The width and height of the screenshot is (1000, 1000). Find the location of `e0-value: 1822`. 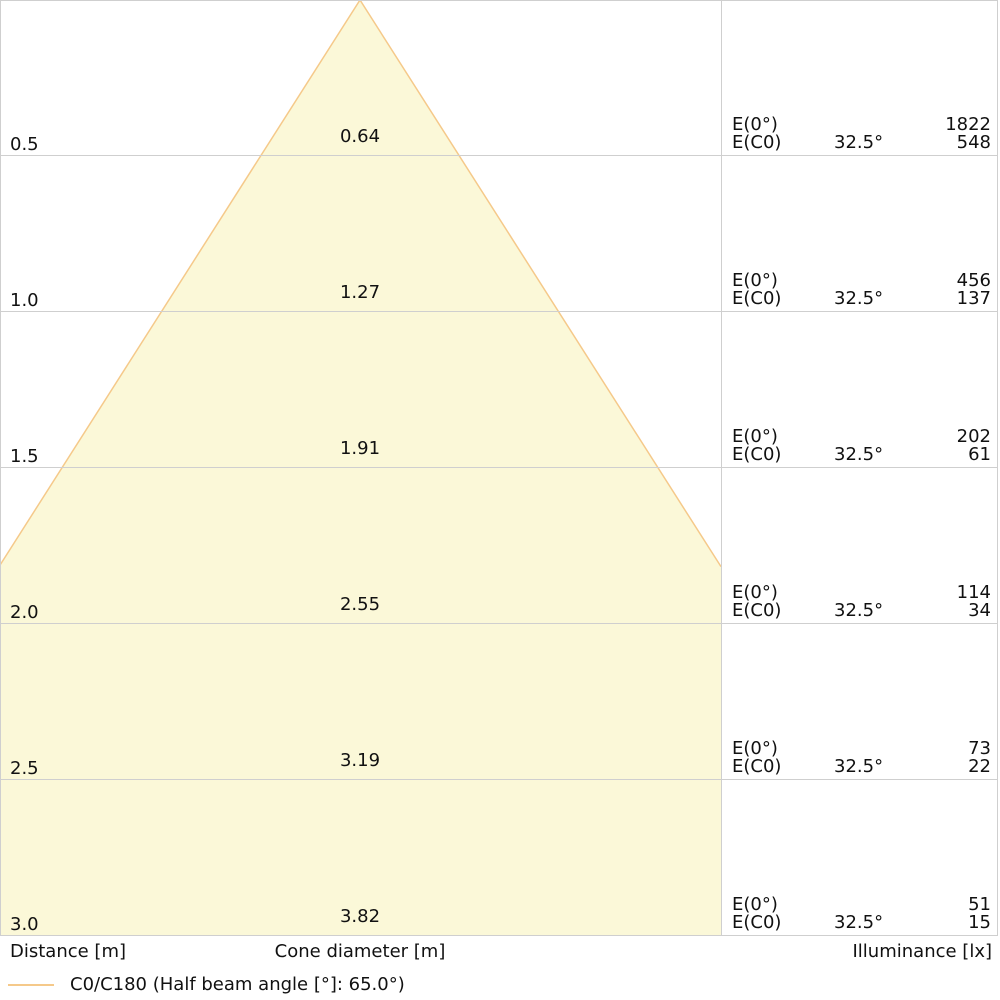

e0-value: 1822 is located at coordinates (968, 124).